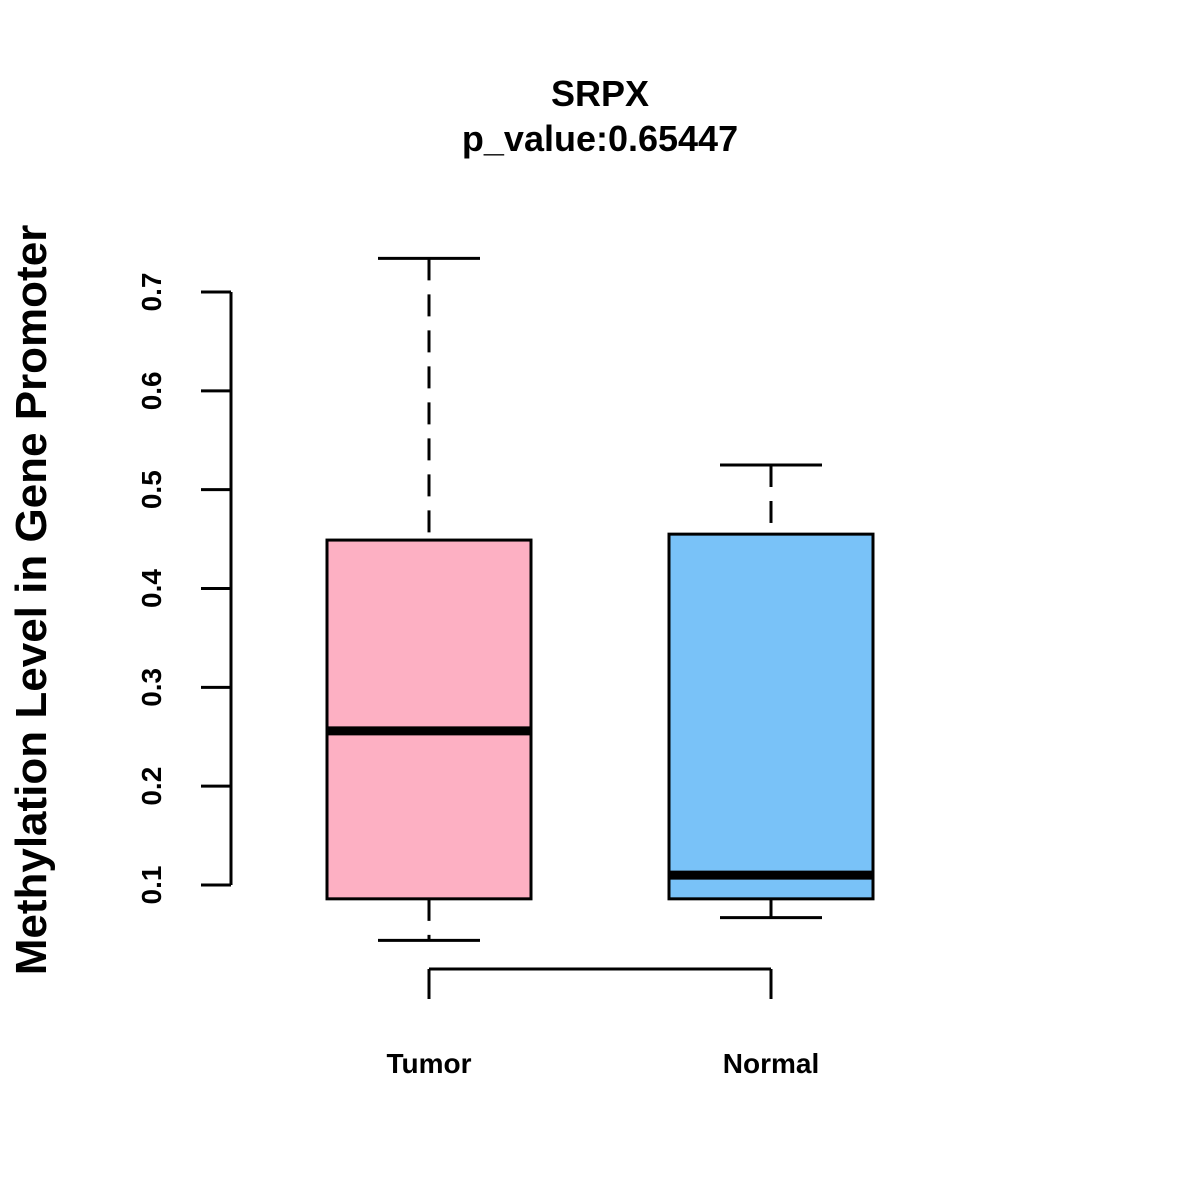 This screenshot has height=1200, width=1200. What do you see at coordinates (151, 588) in the screenshot?
I see `y-tick-label: 0.4` at bounding box center [151, 588].